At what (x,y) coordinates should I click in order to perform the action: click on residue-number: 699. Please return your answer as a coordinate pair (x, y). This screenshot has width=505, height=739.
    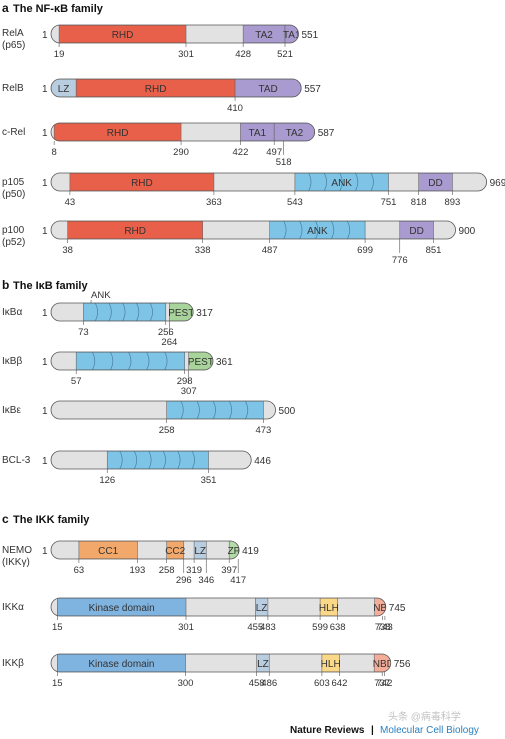
    Looking at the image, I should click on (365, 250).